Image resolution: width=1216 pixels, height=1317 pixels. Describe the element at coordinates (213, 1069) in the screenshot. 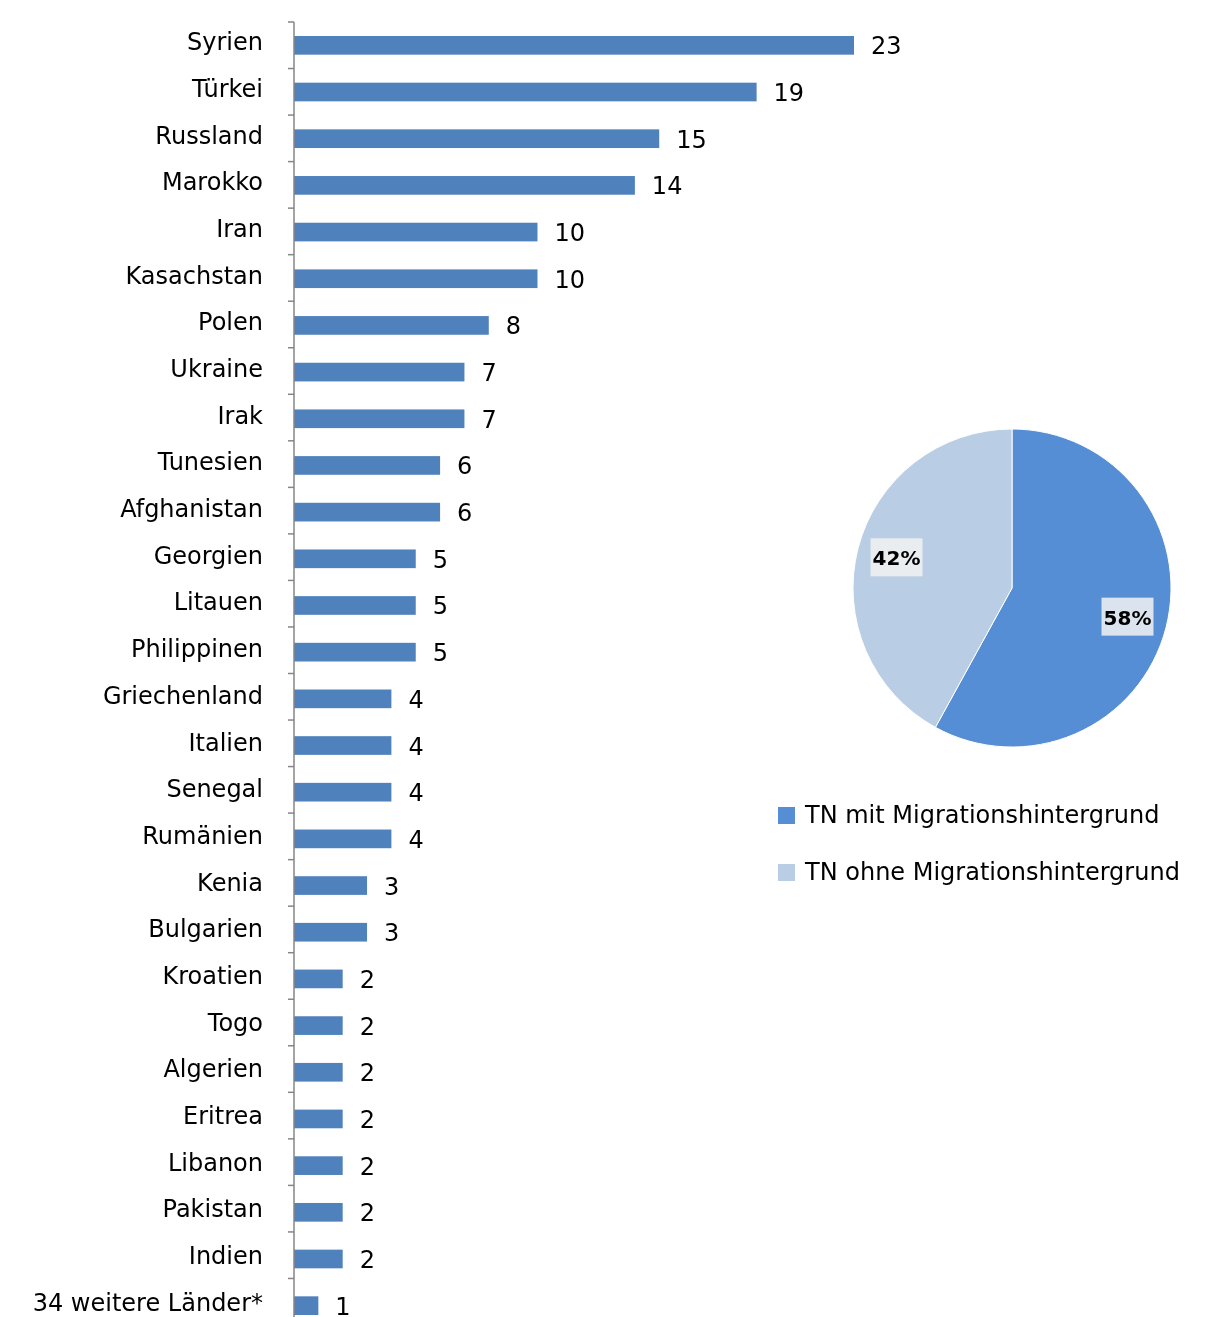

I see `y-tick-label: Algerien` at that location.